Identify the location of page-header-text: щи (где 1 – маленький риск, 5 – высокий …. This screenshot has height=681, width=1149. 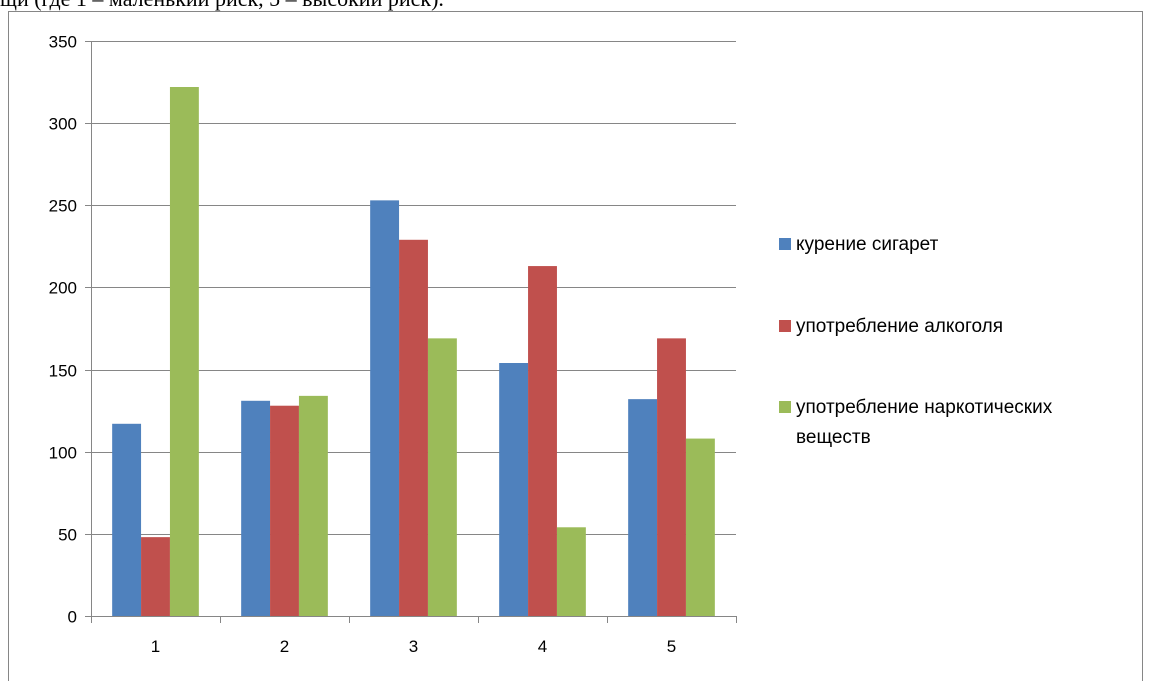
(574, 6).